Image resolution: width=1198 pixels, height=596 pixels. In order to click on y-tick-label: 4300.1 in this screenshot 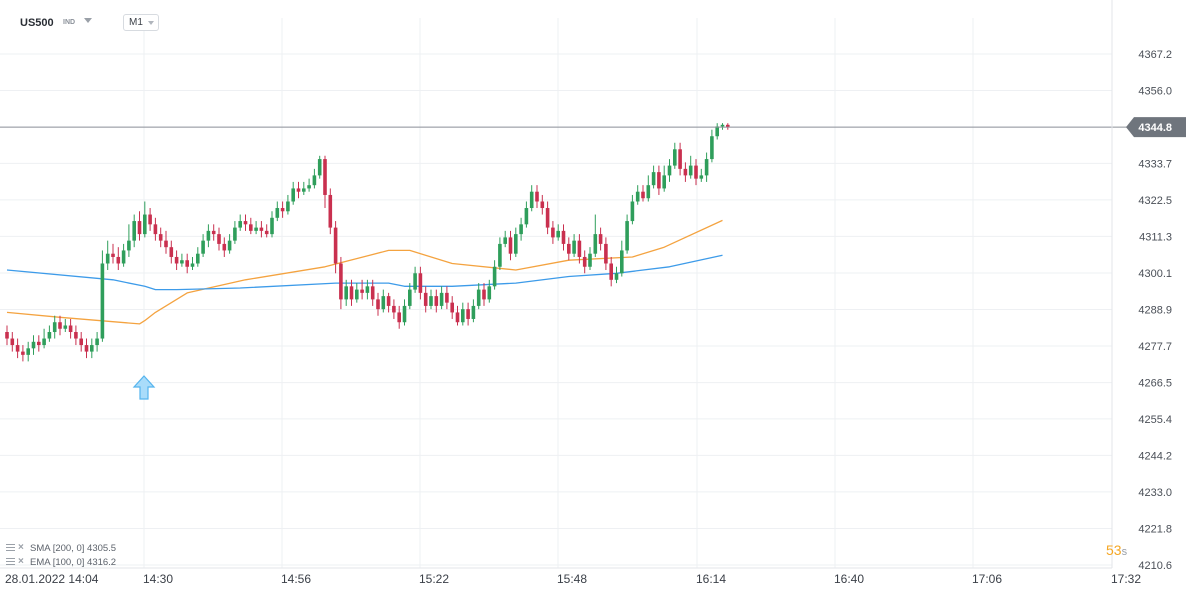, I will do `click(1155, 274)`.